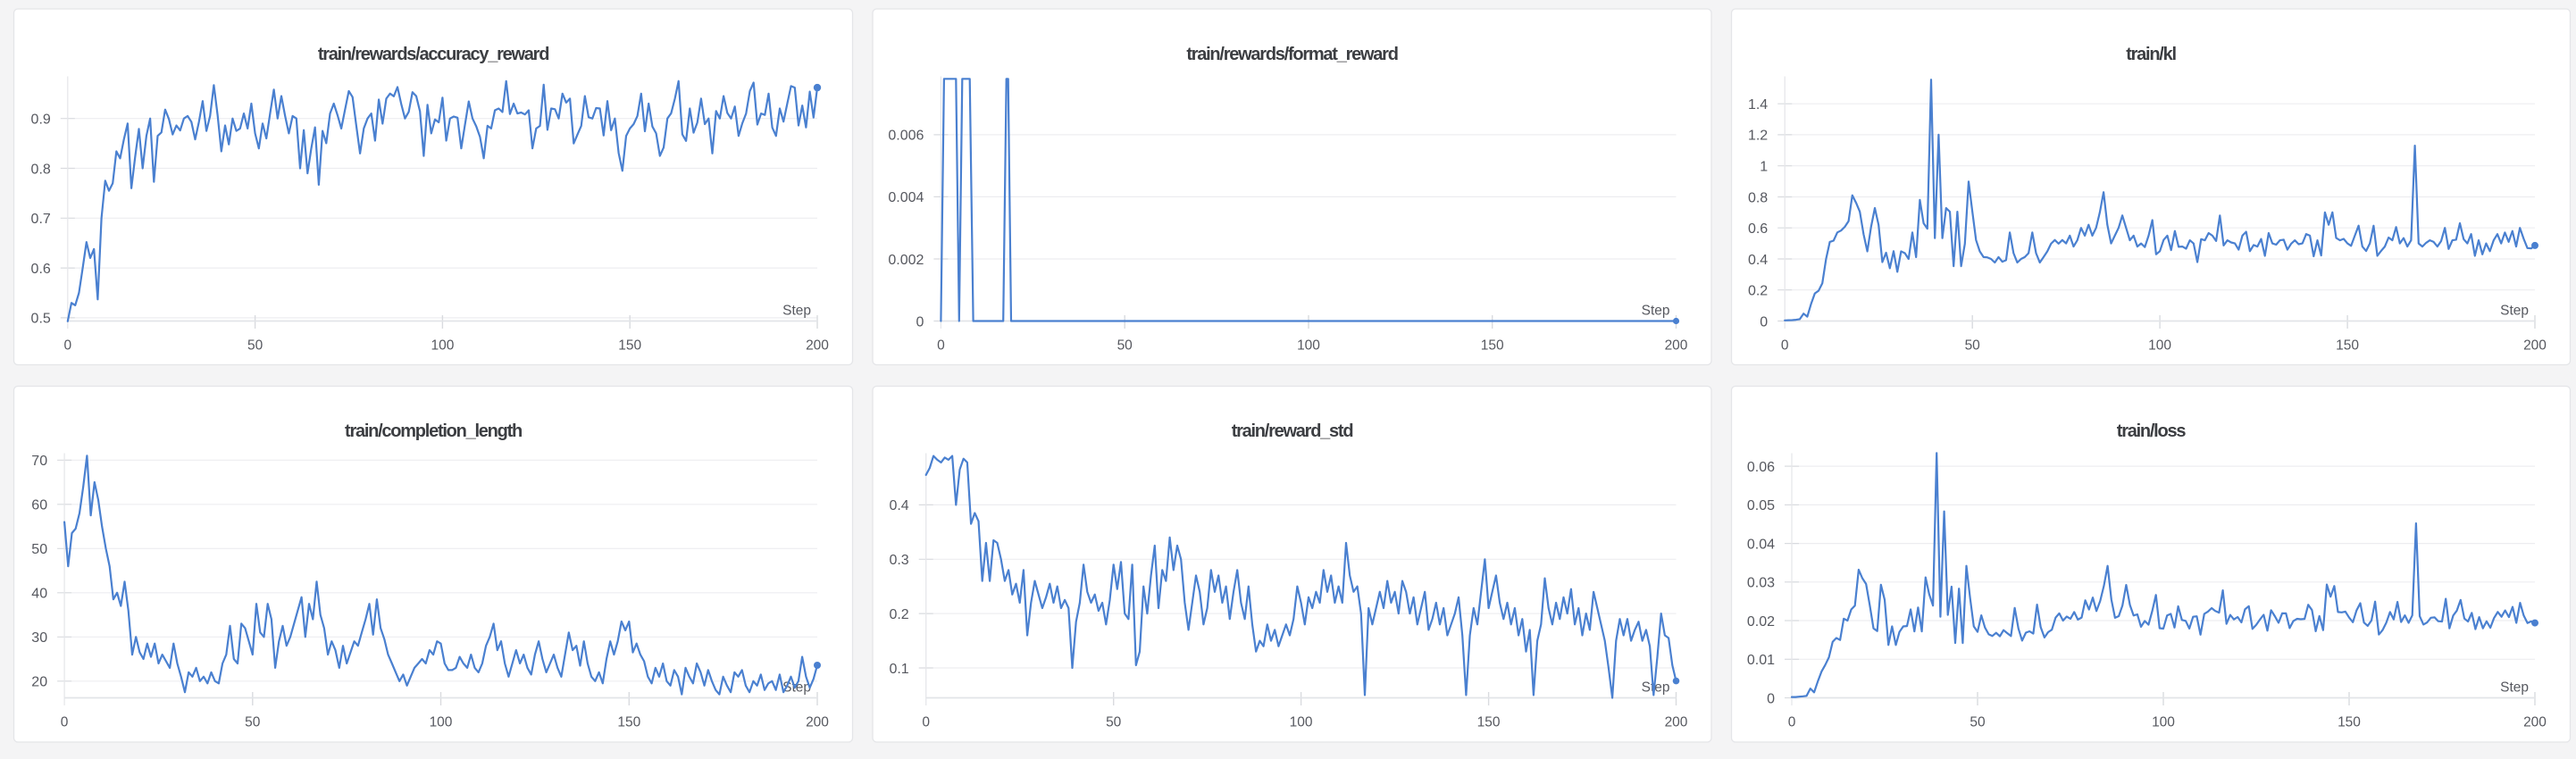 This screenshot has width=2576, height=759. Describe the element at coordinates (433, 54) in the screenshot. I see `svg-text: train/rewards/accuracy_reward` at that location.